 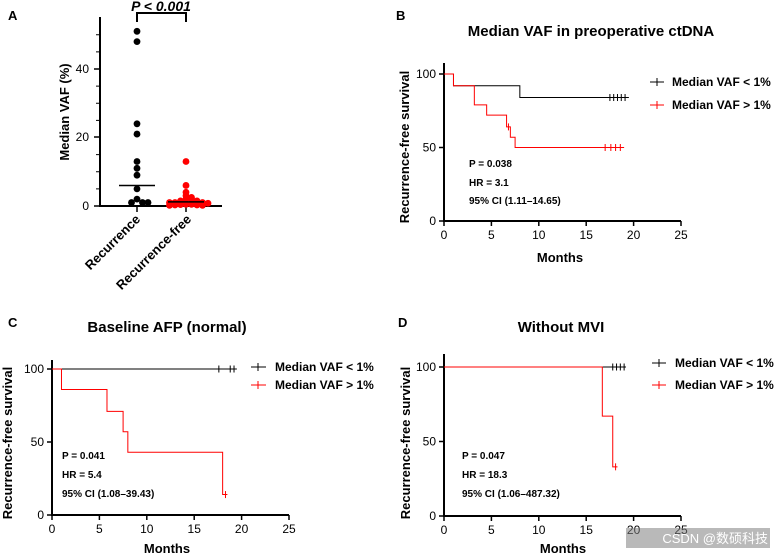 I want to click on panel-c-xtick-label-25: 25, so click(x=289, y=529).